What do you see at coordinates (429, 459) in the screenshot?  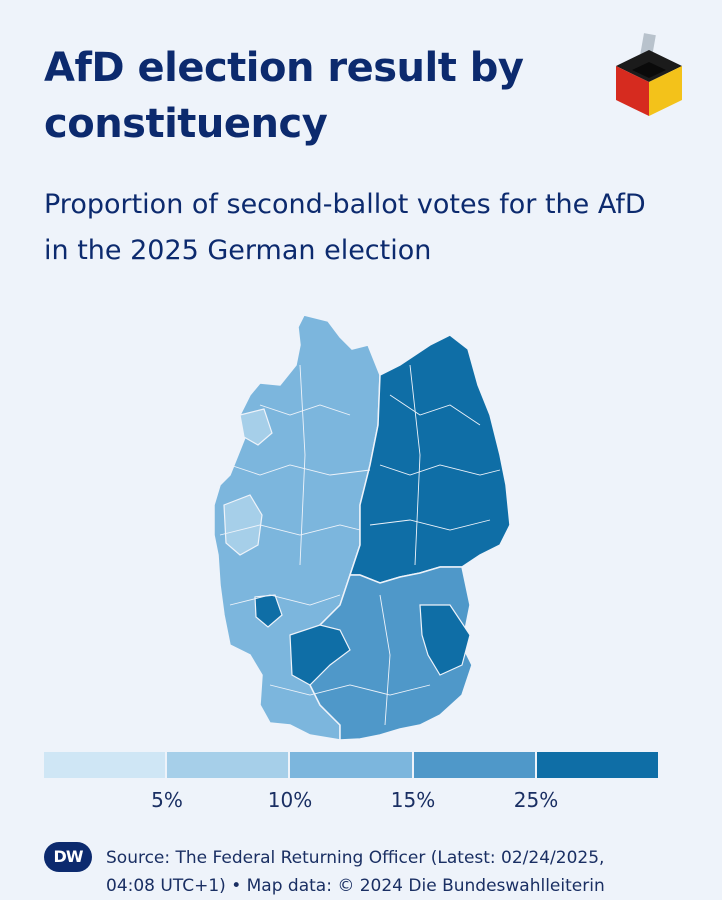 I see `region-east` at bounding box center [429, 459].